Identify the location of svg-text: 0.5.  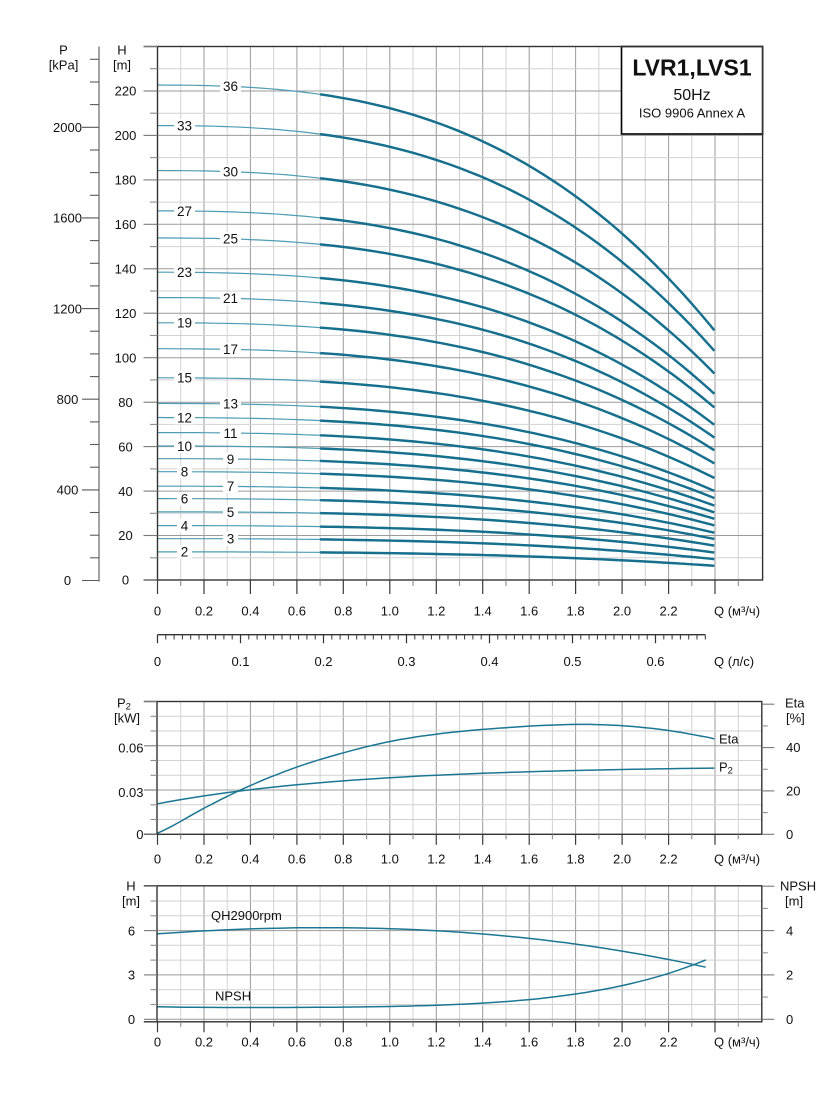
(572, 661).